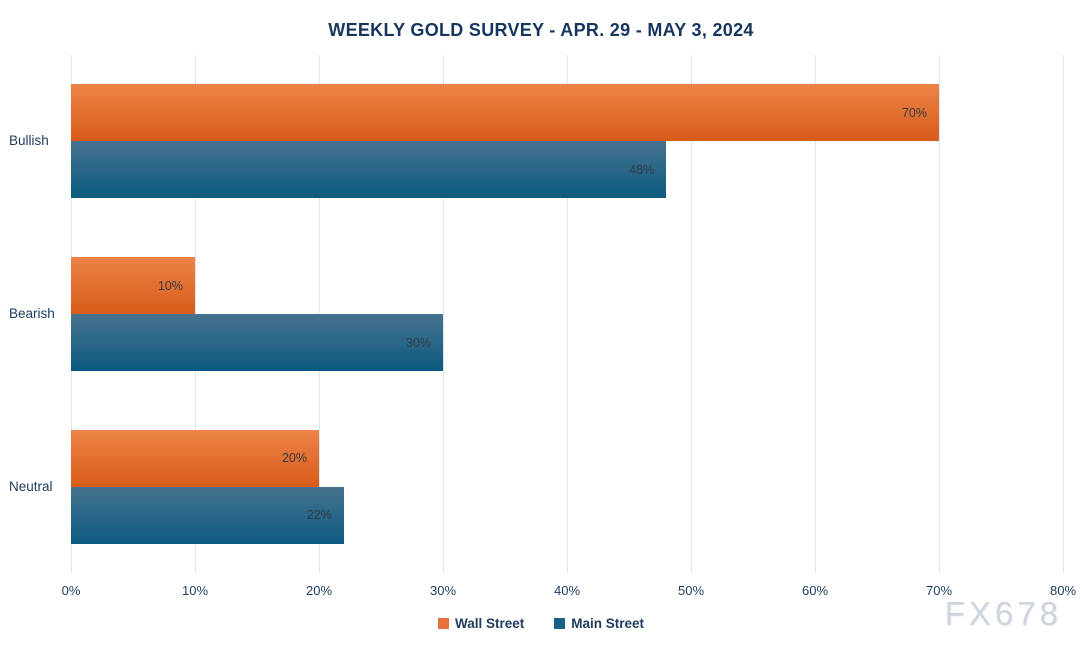 The height and width of the screenshot is (645, 1082). I want to click on x-tick-label: 50%, so click(691, 590).